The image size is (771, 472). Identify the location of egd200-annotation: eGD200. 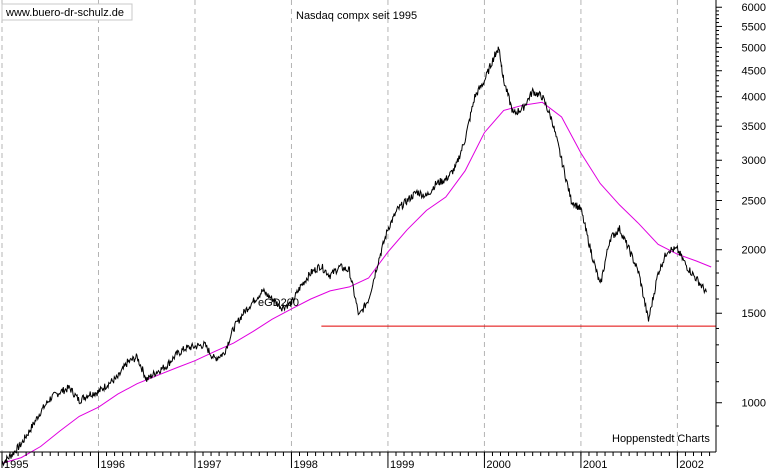
(278, 303).